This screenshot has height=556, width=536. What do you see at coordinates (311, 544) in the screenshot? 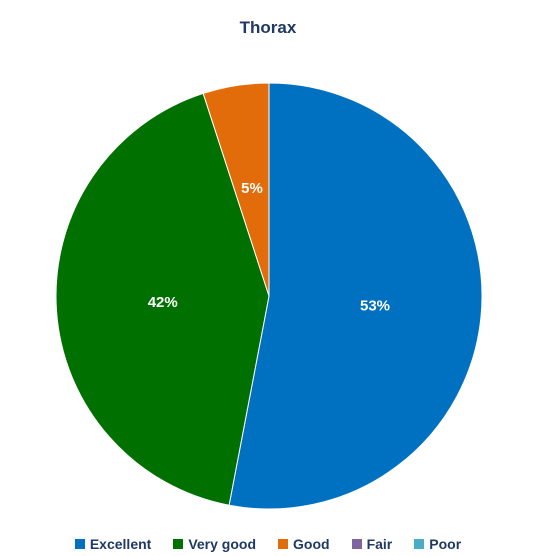
I see `legend-label-good: Good` at bounding box center [311, 544].